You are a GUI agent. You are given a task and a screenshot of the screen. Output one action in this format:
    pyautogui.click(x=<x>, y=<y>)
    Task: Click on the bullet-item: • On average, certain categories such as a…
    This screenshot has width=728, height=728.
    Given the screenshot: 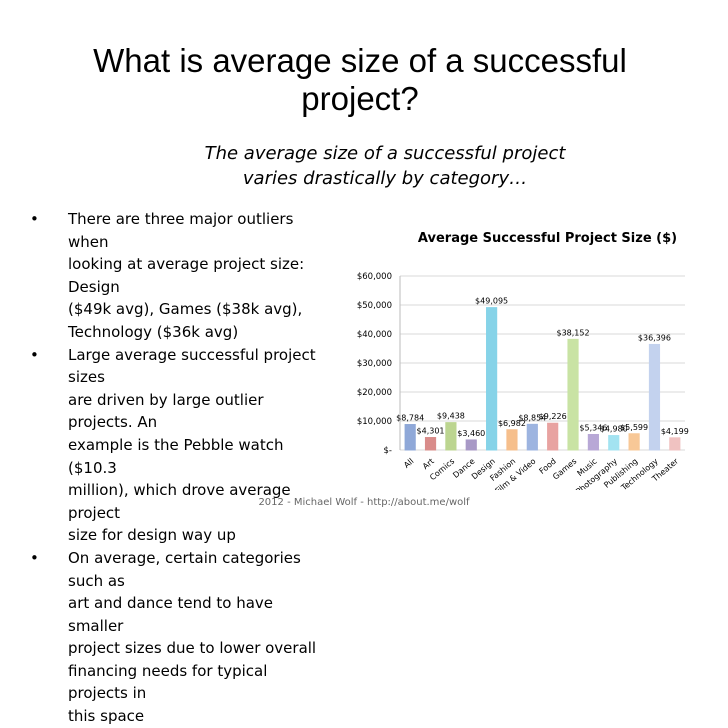 What is the action you would take?
    pyautogui.click(x=180, y=637)
    